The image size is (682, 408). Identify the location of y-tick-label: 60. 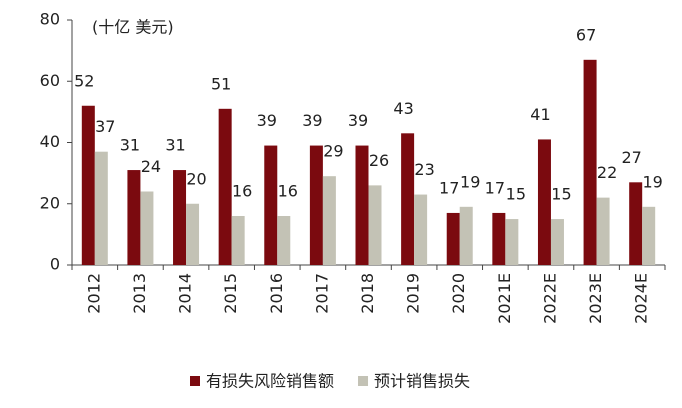
(50, 80).